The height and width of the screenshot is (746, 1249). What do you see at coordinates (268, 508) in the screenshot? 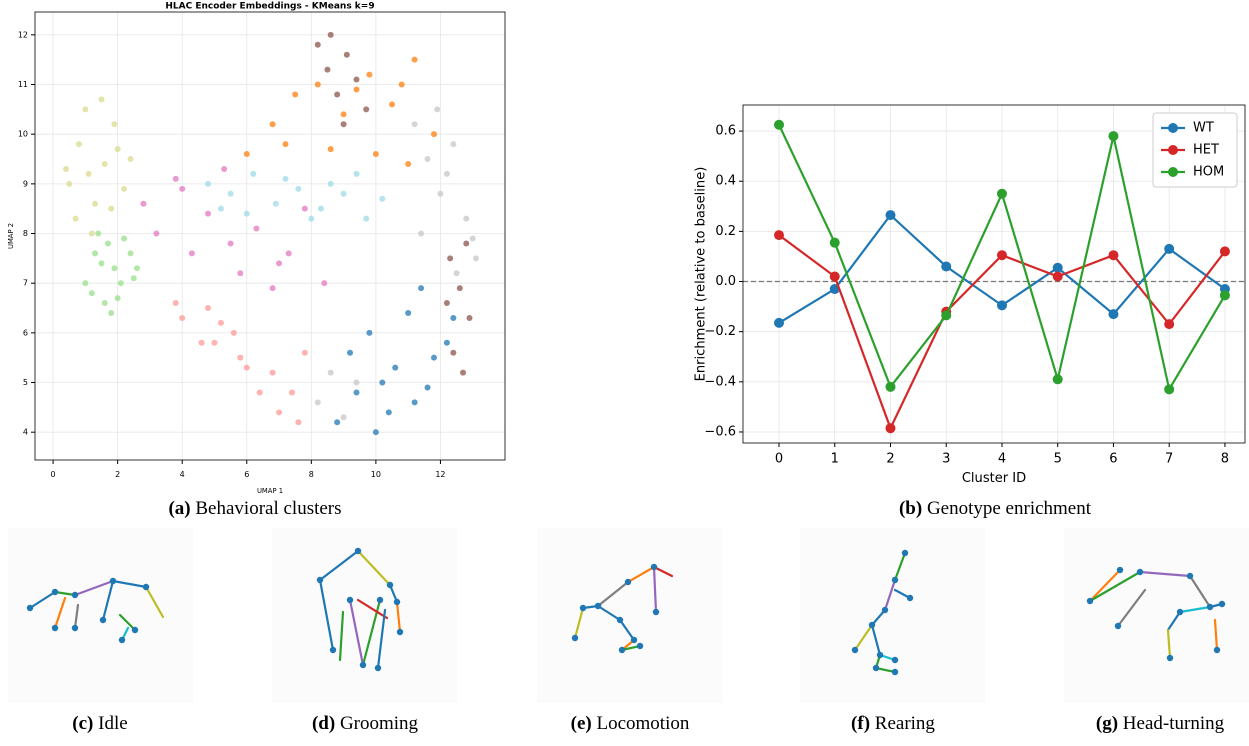
I see `caption-text: Behavioral clusters` at bounding box center [268, 508].